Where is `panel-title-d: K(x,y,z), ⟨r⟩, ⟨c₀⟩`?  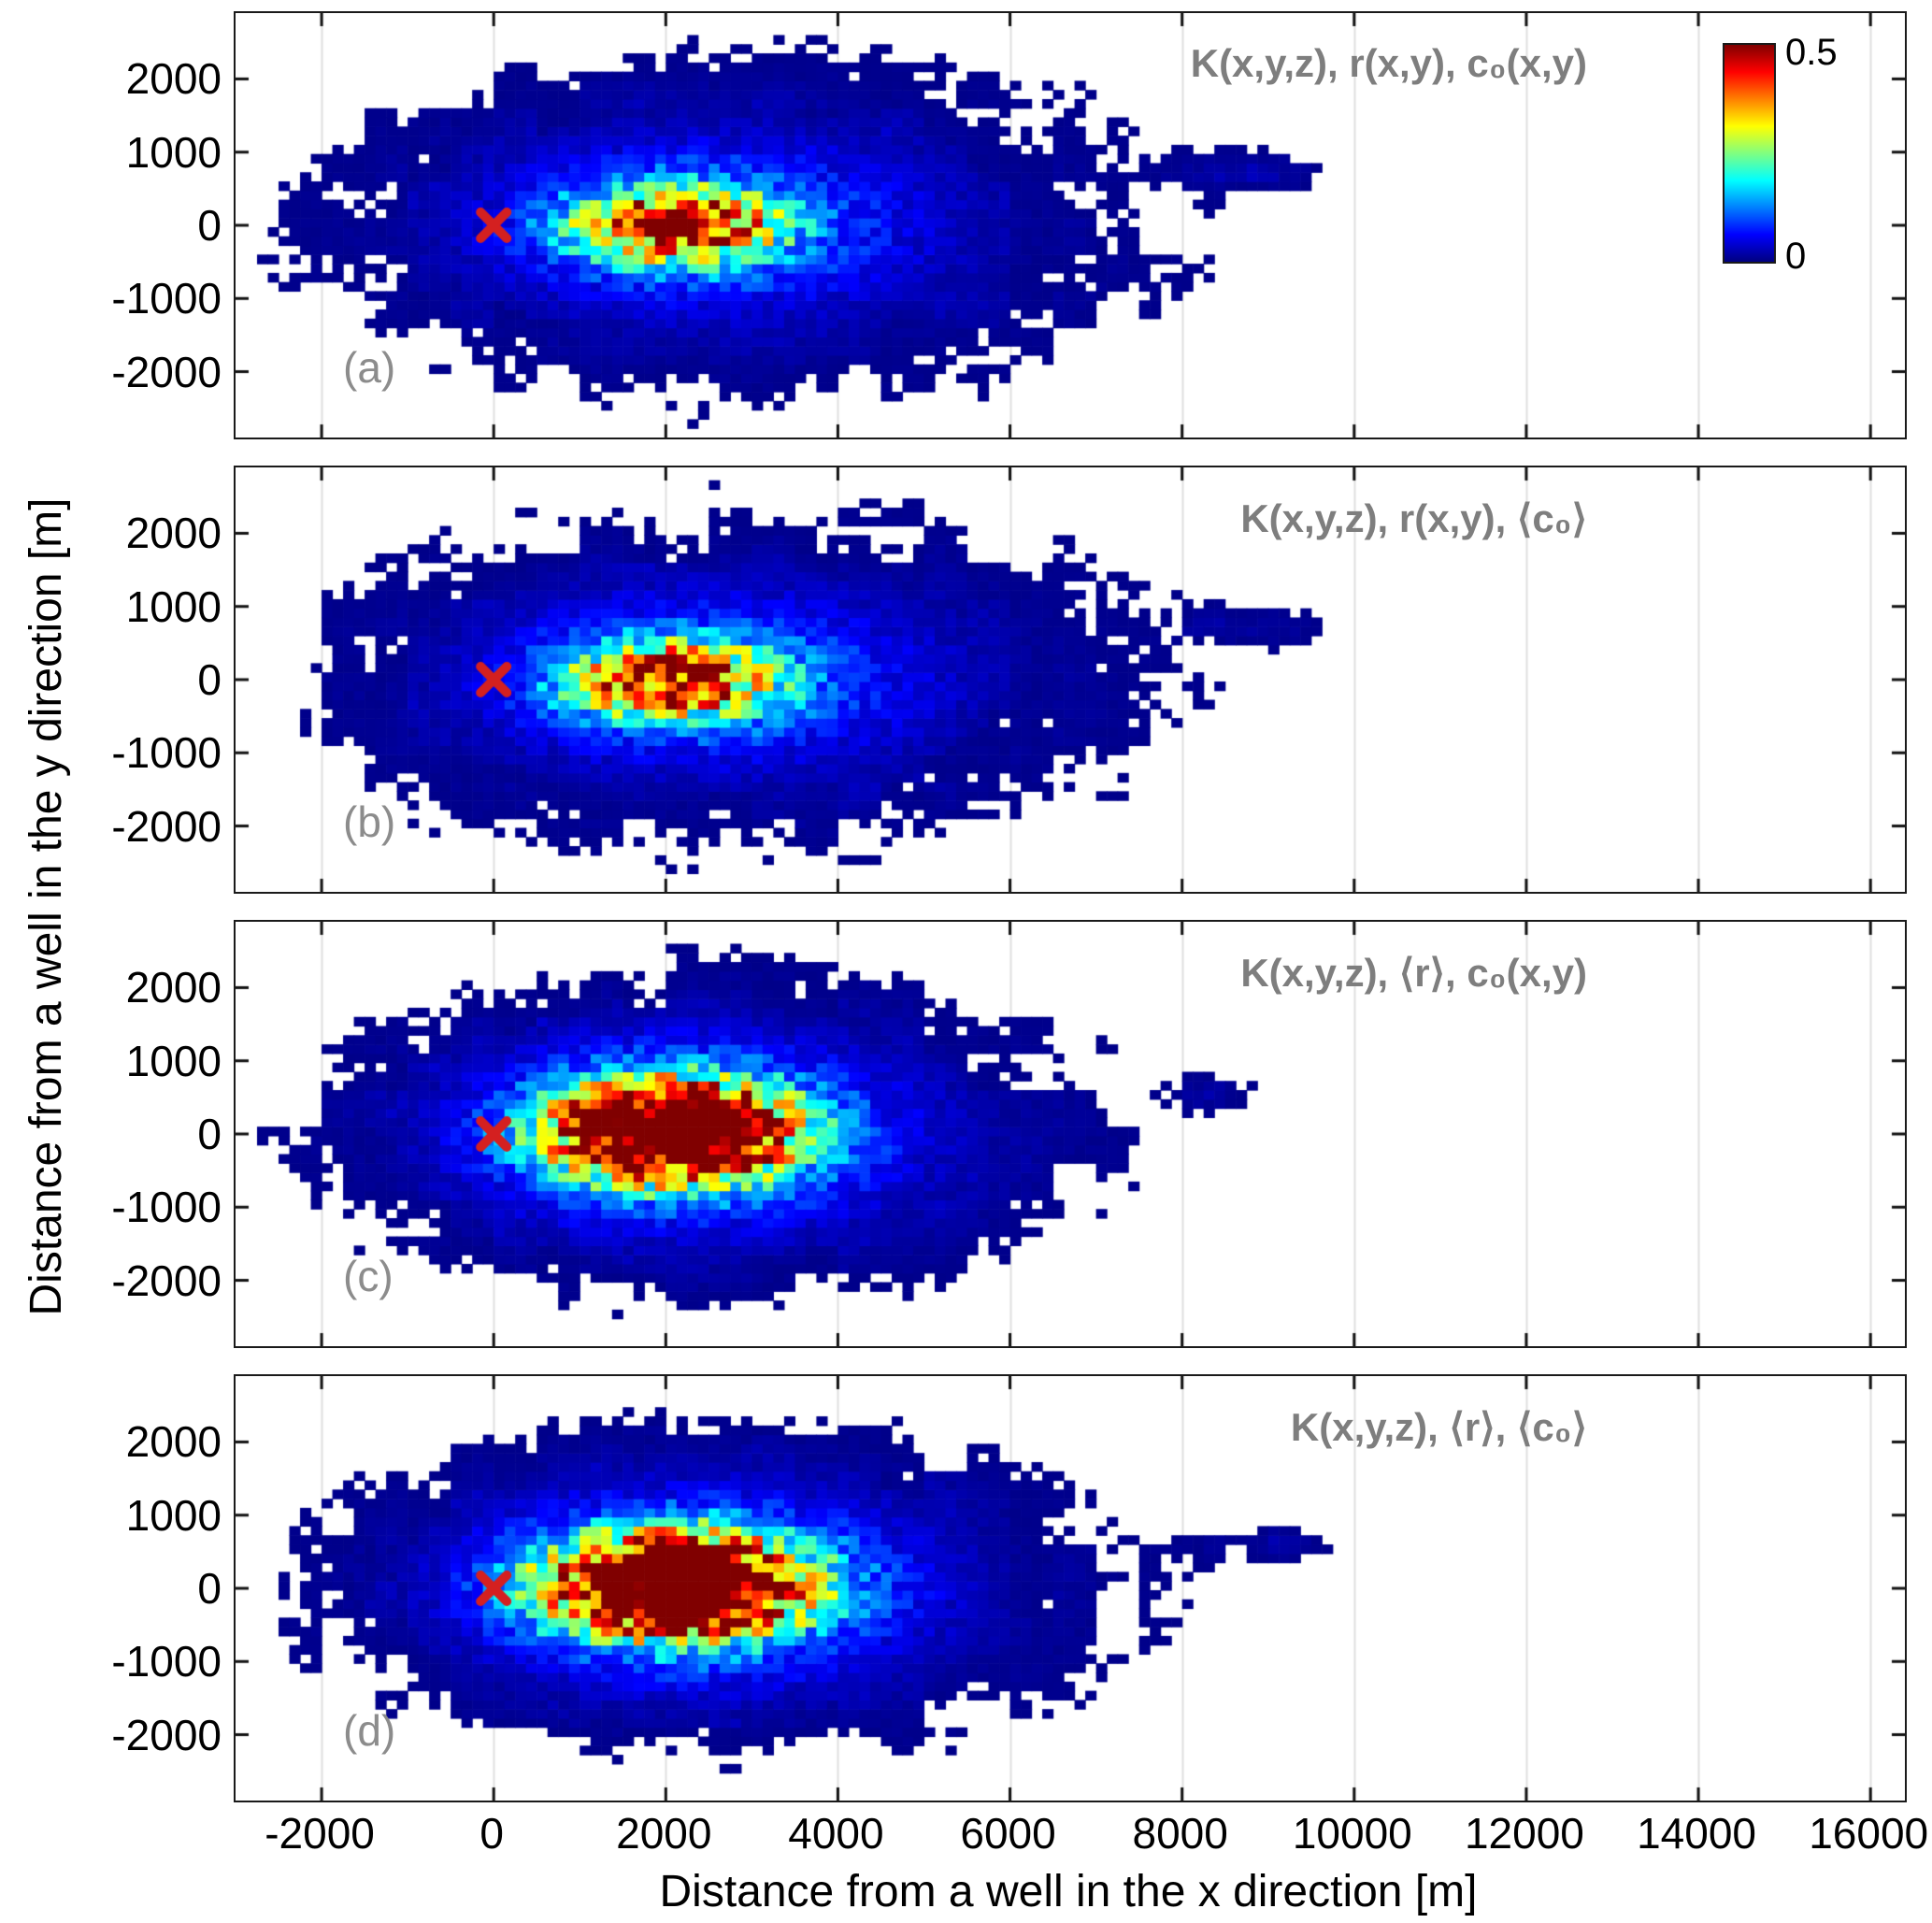
panel-title-d: K(x,y,z), ⟨r⟩, ⟨c₀⟩ is located at coordinates (1438, 1427).